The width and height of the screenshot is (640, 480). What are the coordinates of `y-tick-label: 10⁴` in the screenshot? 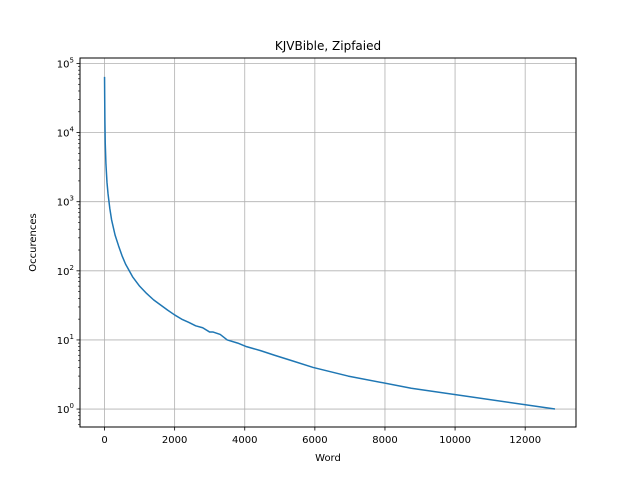 It's located at (66, 133).